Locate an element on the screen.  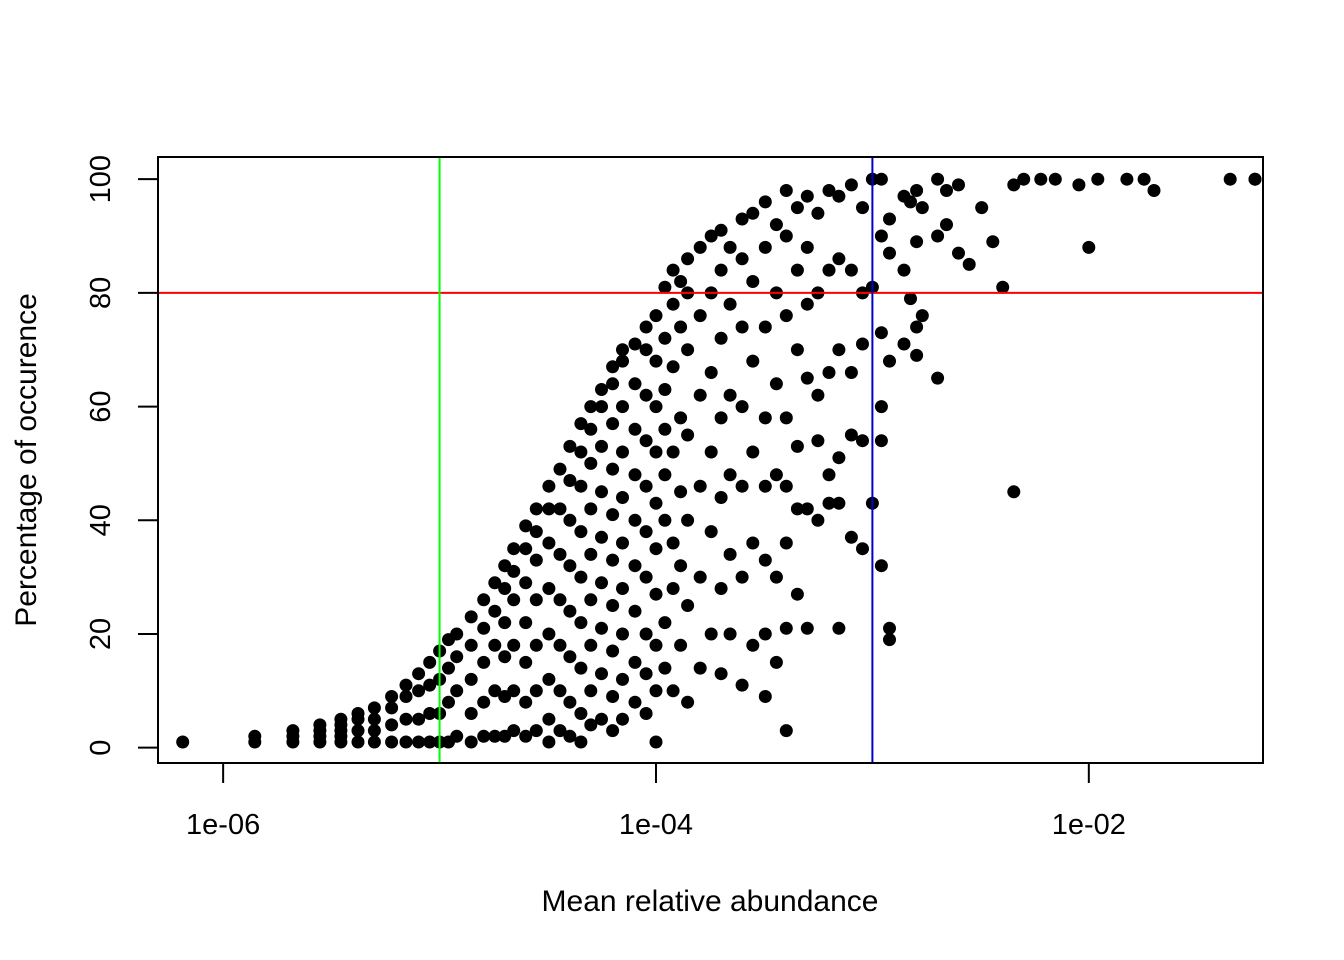
y-tick-label: 80 is located at coordinates (101, 293).